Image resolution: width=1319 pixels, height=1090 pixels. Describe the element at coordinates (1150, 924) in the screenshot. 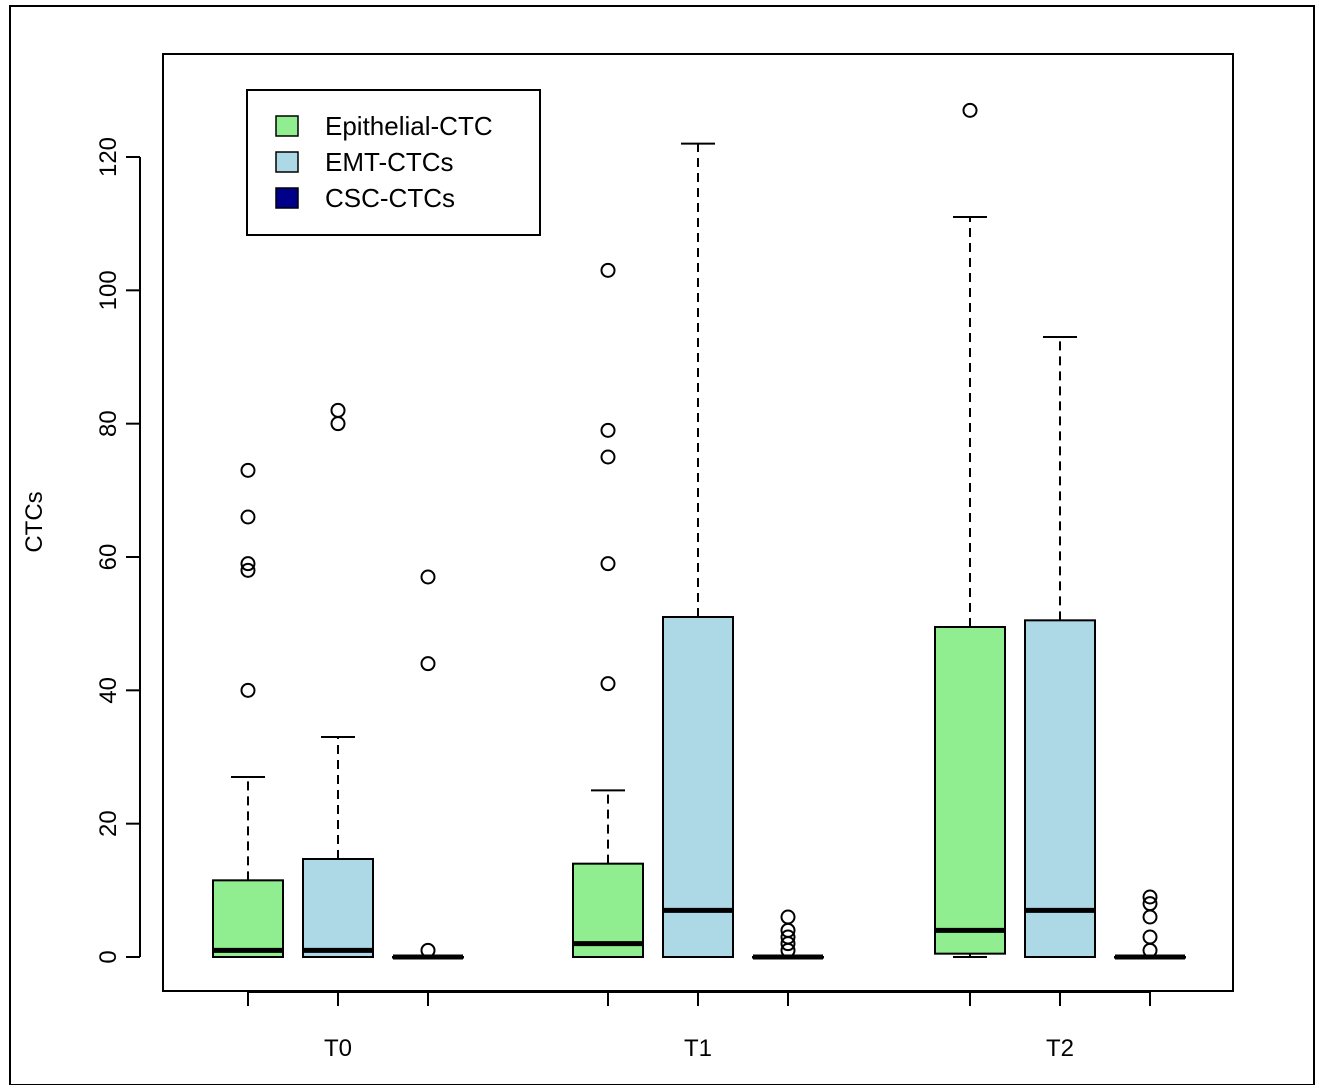

I see `box-csc-ctcs-t2` at that location.